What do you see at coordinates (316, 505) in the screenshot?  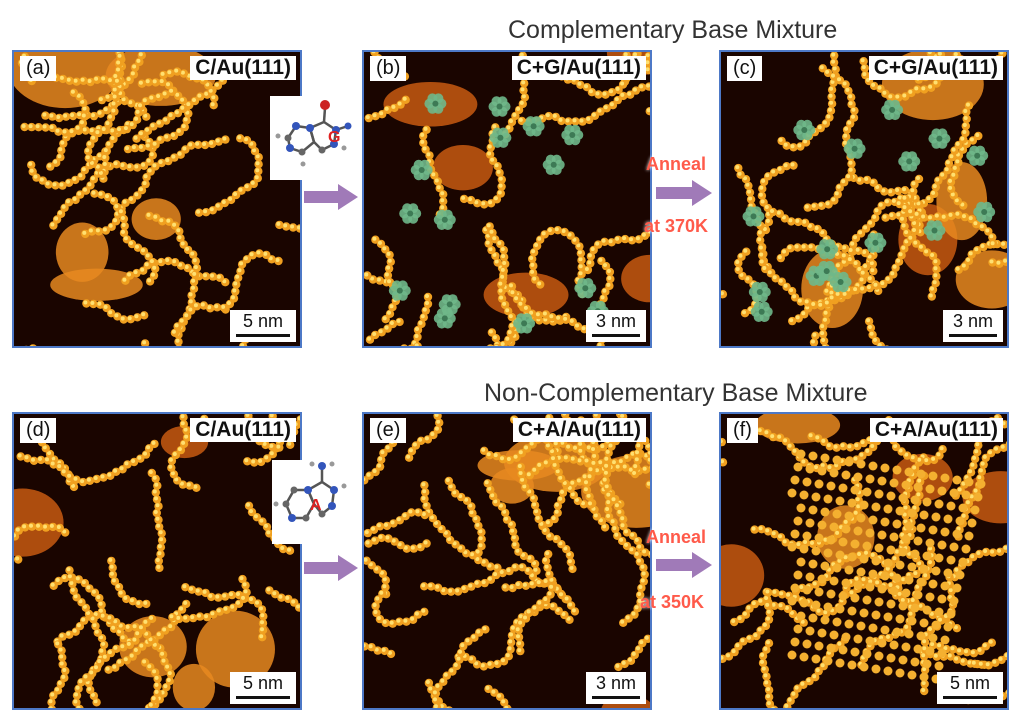 I see `inset-letter: A` at bounding box center [316, 505].